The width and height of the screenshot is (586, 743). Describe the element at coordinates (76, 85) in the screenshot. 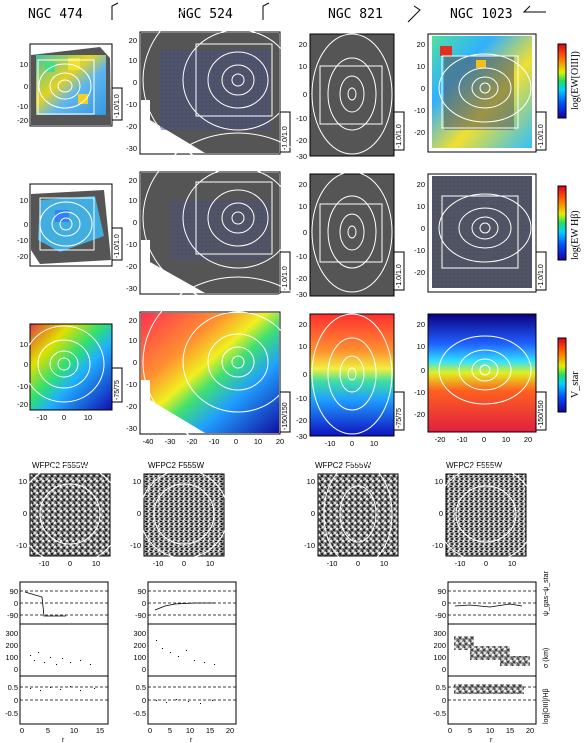

I see `panel-ngc474-ew1: -1.0/1.0` at that location.